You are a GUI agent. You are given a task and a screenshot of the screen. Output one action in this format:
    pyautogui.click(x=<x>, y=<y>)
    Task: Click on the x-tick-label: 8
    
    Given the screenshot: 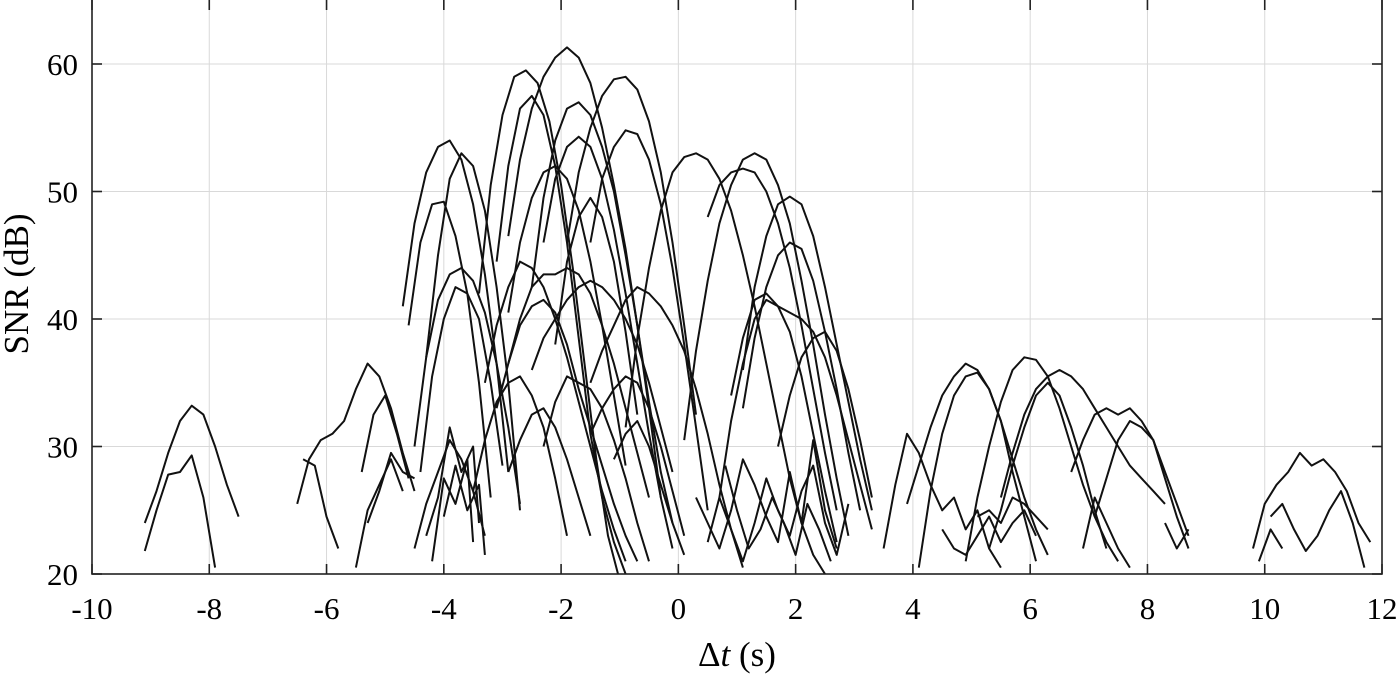 What is the action you would take?
    pyautogui.click(x=1148, y=608)
    